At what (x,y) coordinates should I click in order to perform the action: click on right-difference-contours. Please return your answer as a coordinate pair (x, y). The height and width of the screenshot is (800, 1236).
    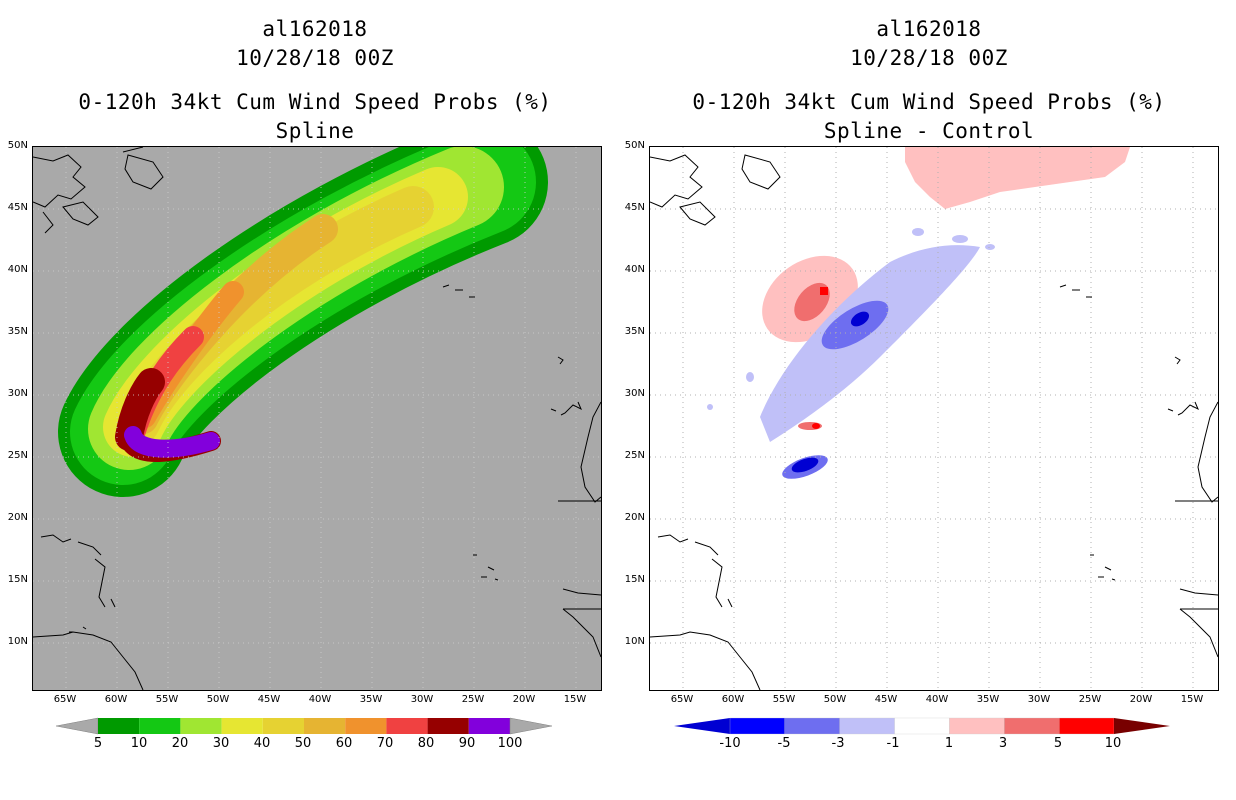
    Looking at the image, I should click on (918, 313).